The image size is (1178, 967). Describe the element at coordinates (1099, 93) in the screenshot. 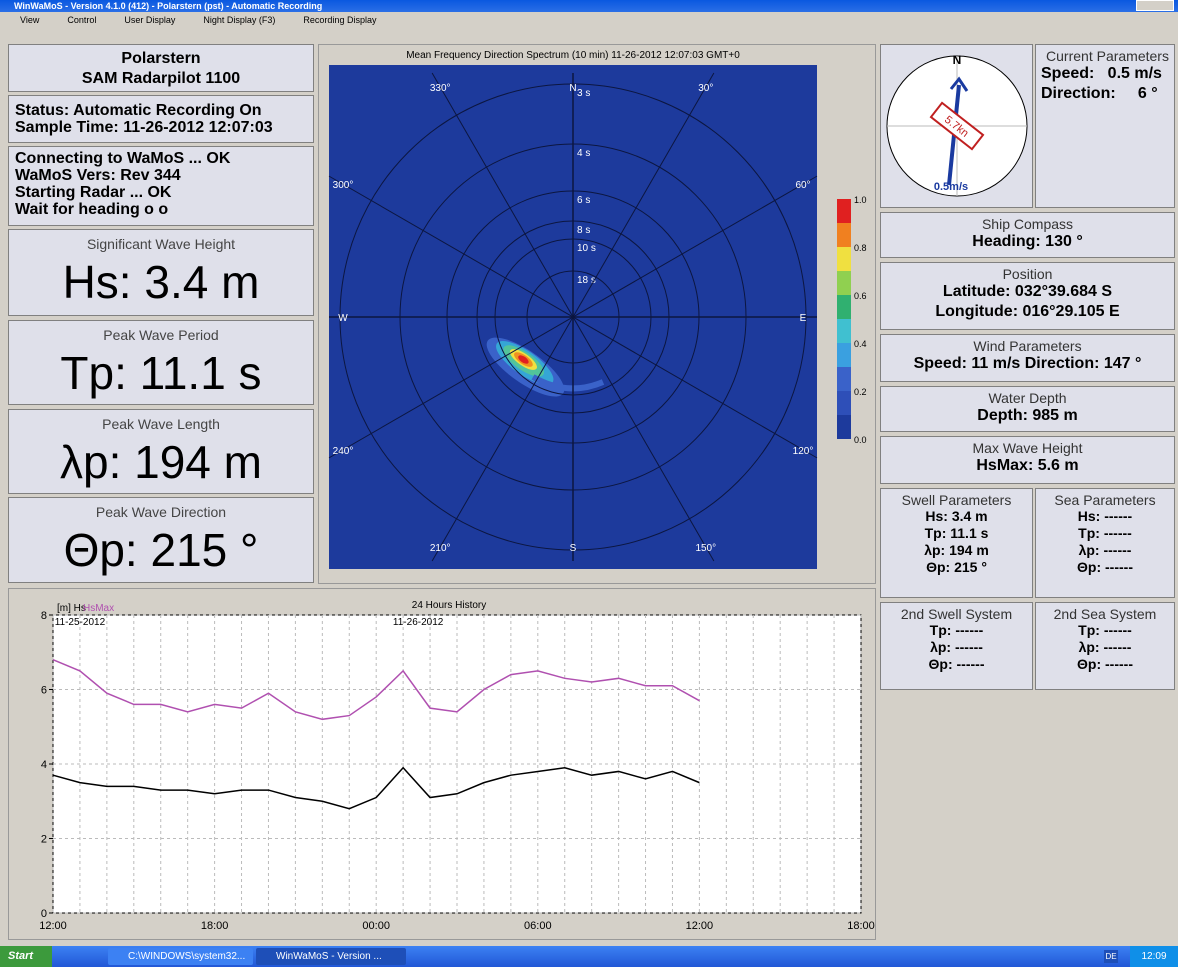

I see `current-line: Direction: 6 °` at that location.